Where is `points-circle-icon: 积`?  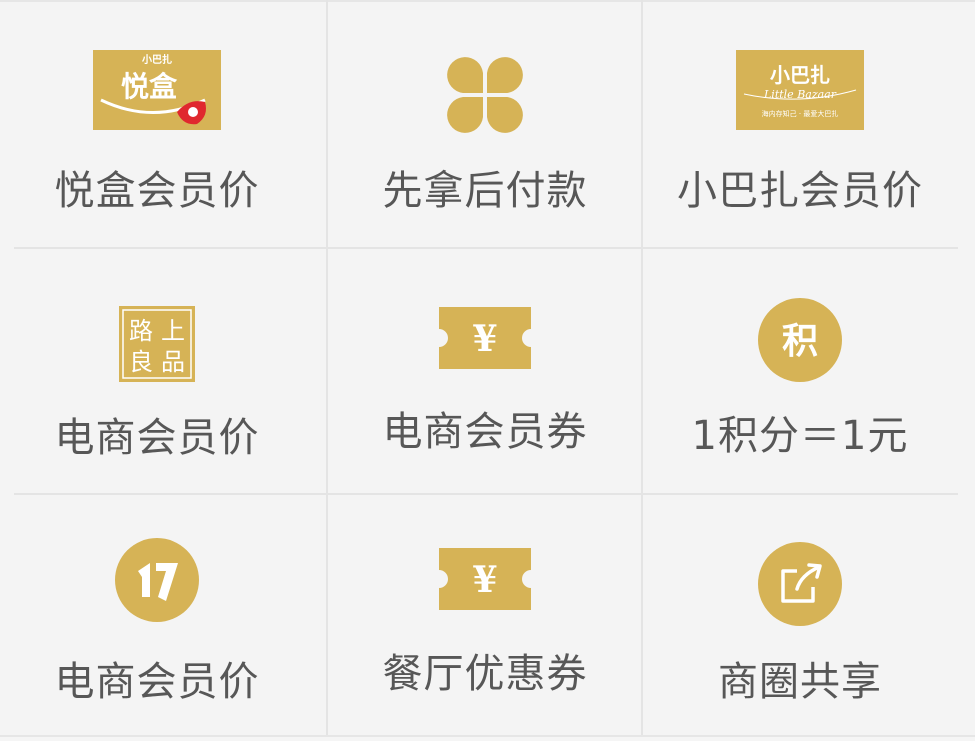
points-circle-icon: 积 is located at coordinates (800, 340).